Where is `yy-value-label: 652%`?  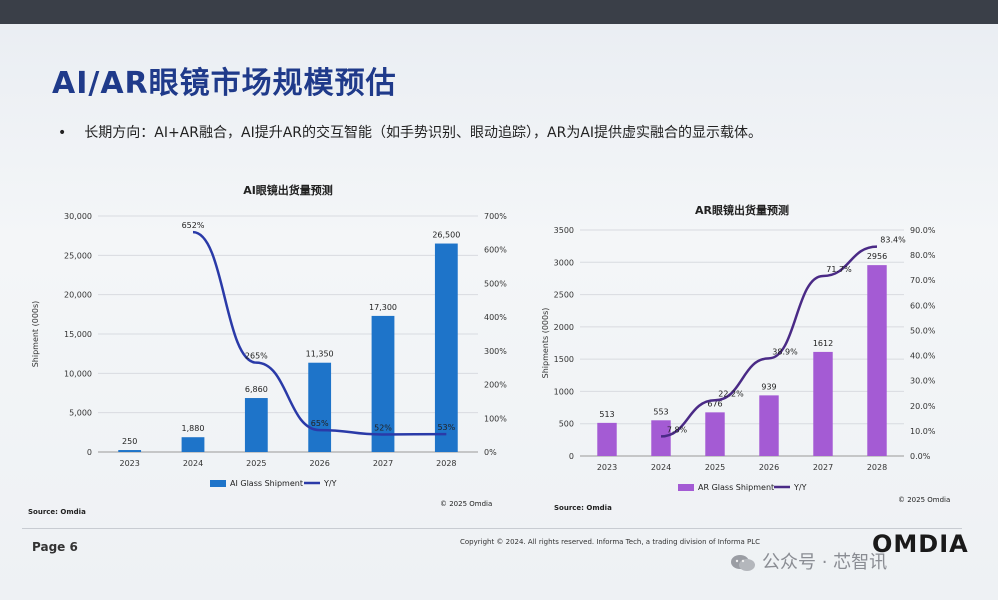
yy-value-label: 652% is located at coordinates (193, 225).